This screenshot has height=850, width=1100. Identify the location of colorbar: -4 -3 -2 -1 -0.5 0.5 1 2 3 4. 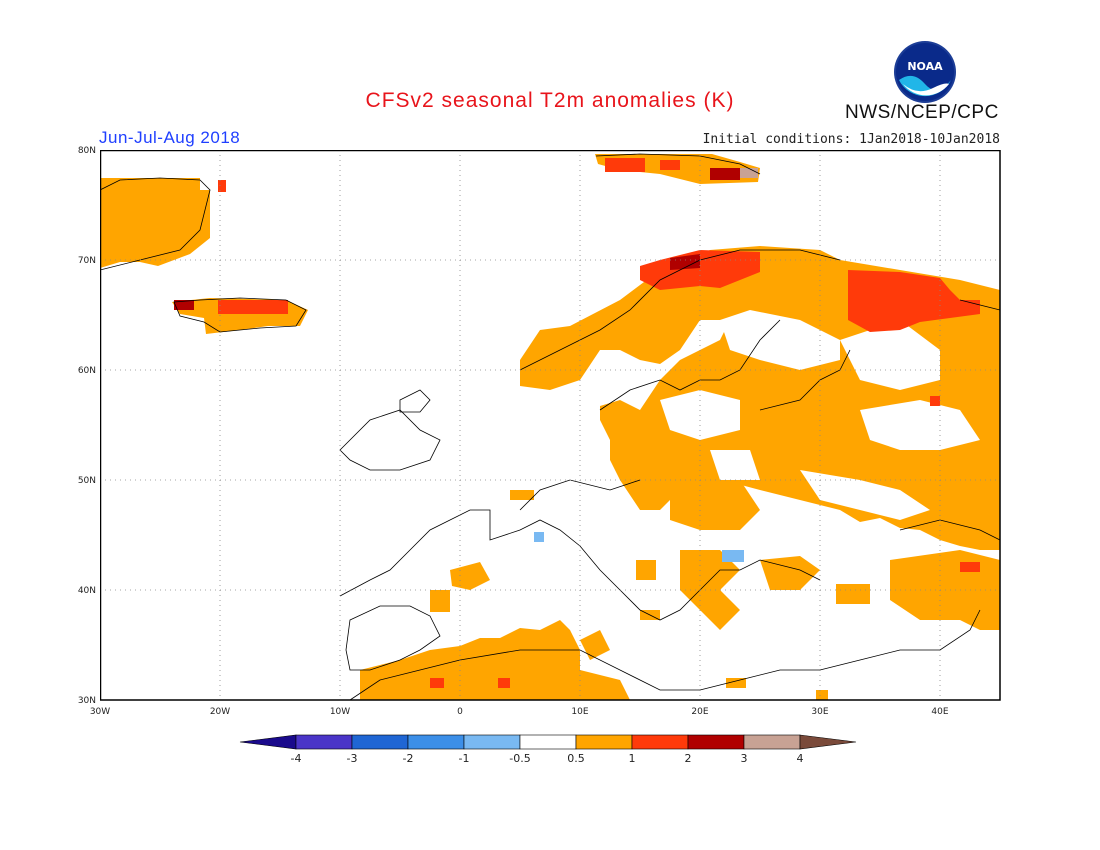
(548, 749).